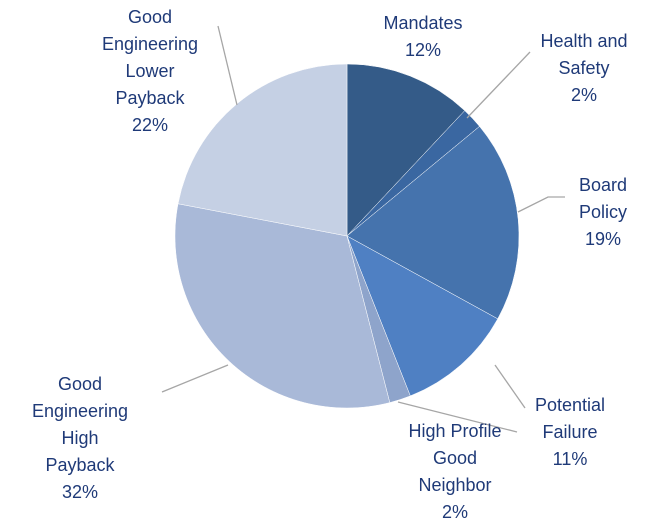  Describe the element at coordinates (570, 459) in the screenshot. I see `slice-value-label: 11%` at that location.